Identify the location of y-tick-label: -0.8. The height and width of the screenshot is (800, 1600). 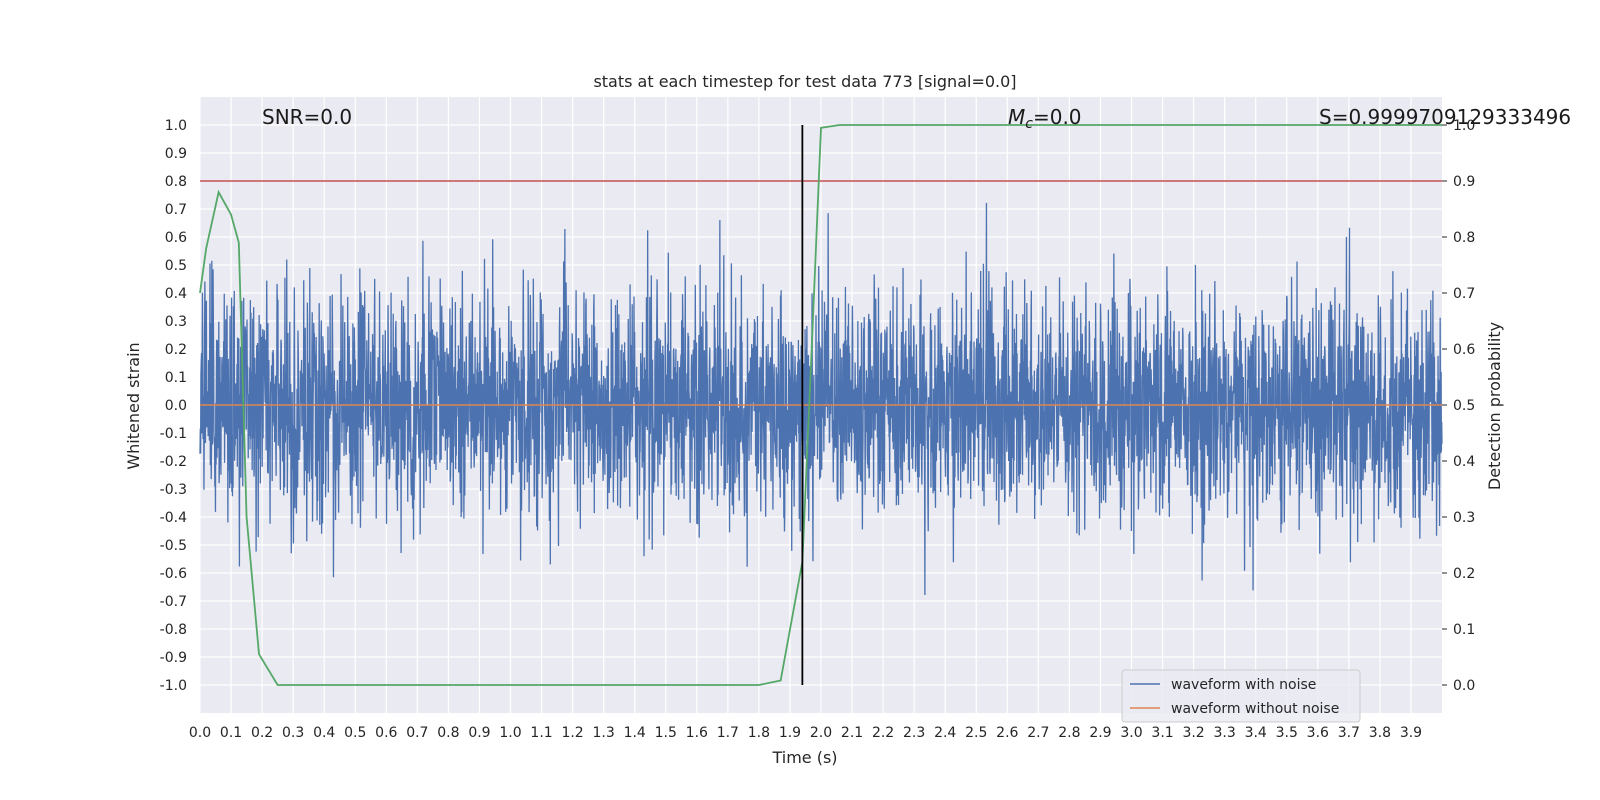
(173, 630).